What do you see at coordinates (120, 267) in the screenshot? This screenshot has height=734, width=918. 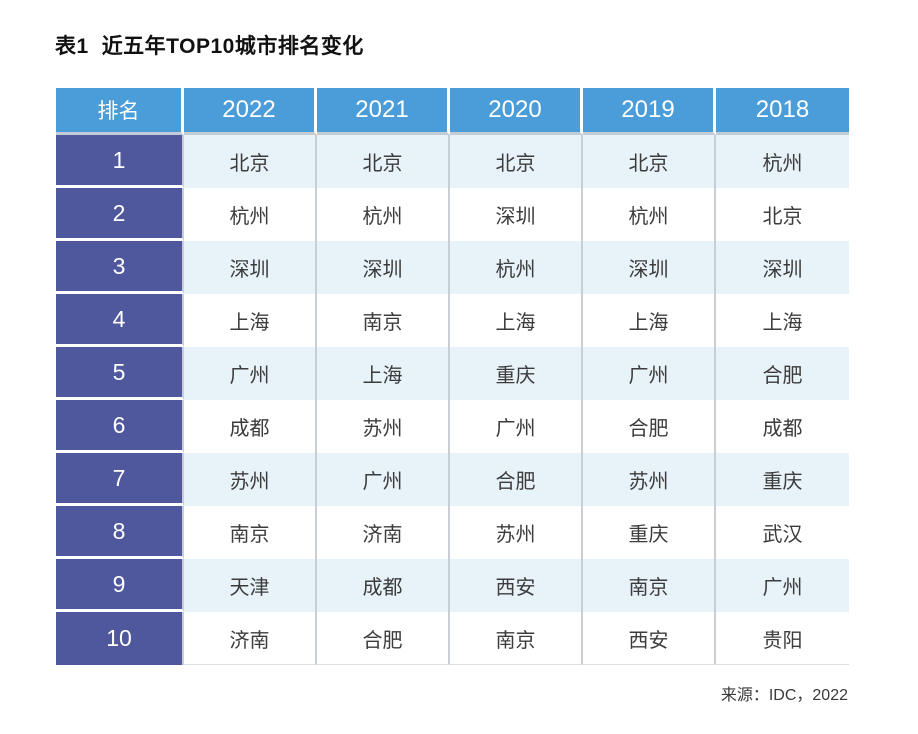 I see `rank-cell: 3` at bounding box center [120, 267].